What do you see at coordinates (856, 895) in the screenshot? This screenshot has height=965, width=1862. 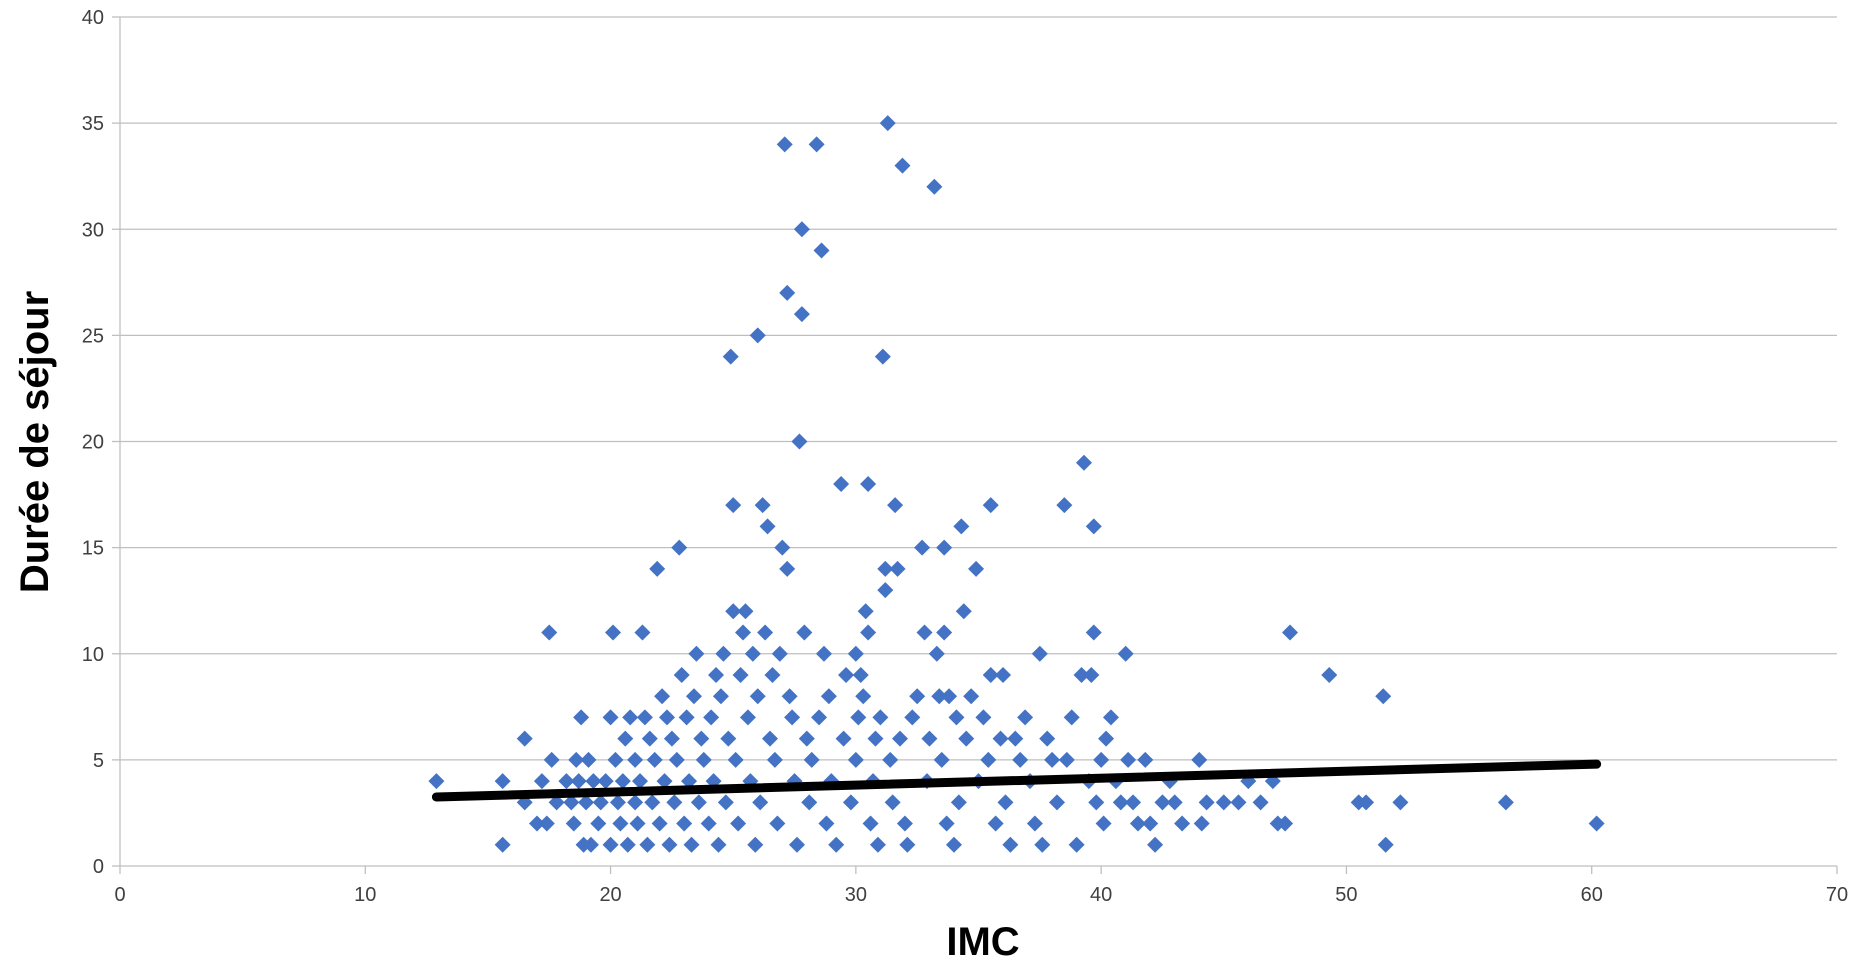 I see `x-tick-label: 30` at bounding box center [856, 895].